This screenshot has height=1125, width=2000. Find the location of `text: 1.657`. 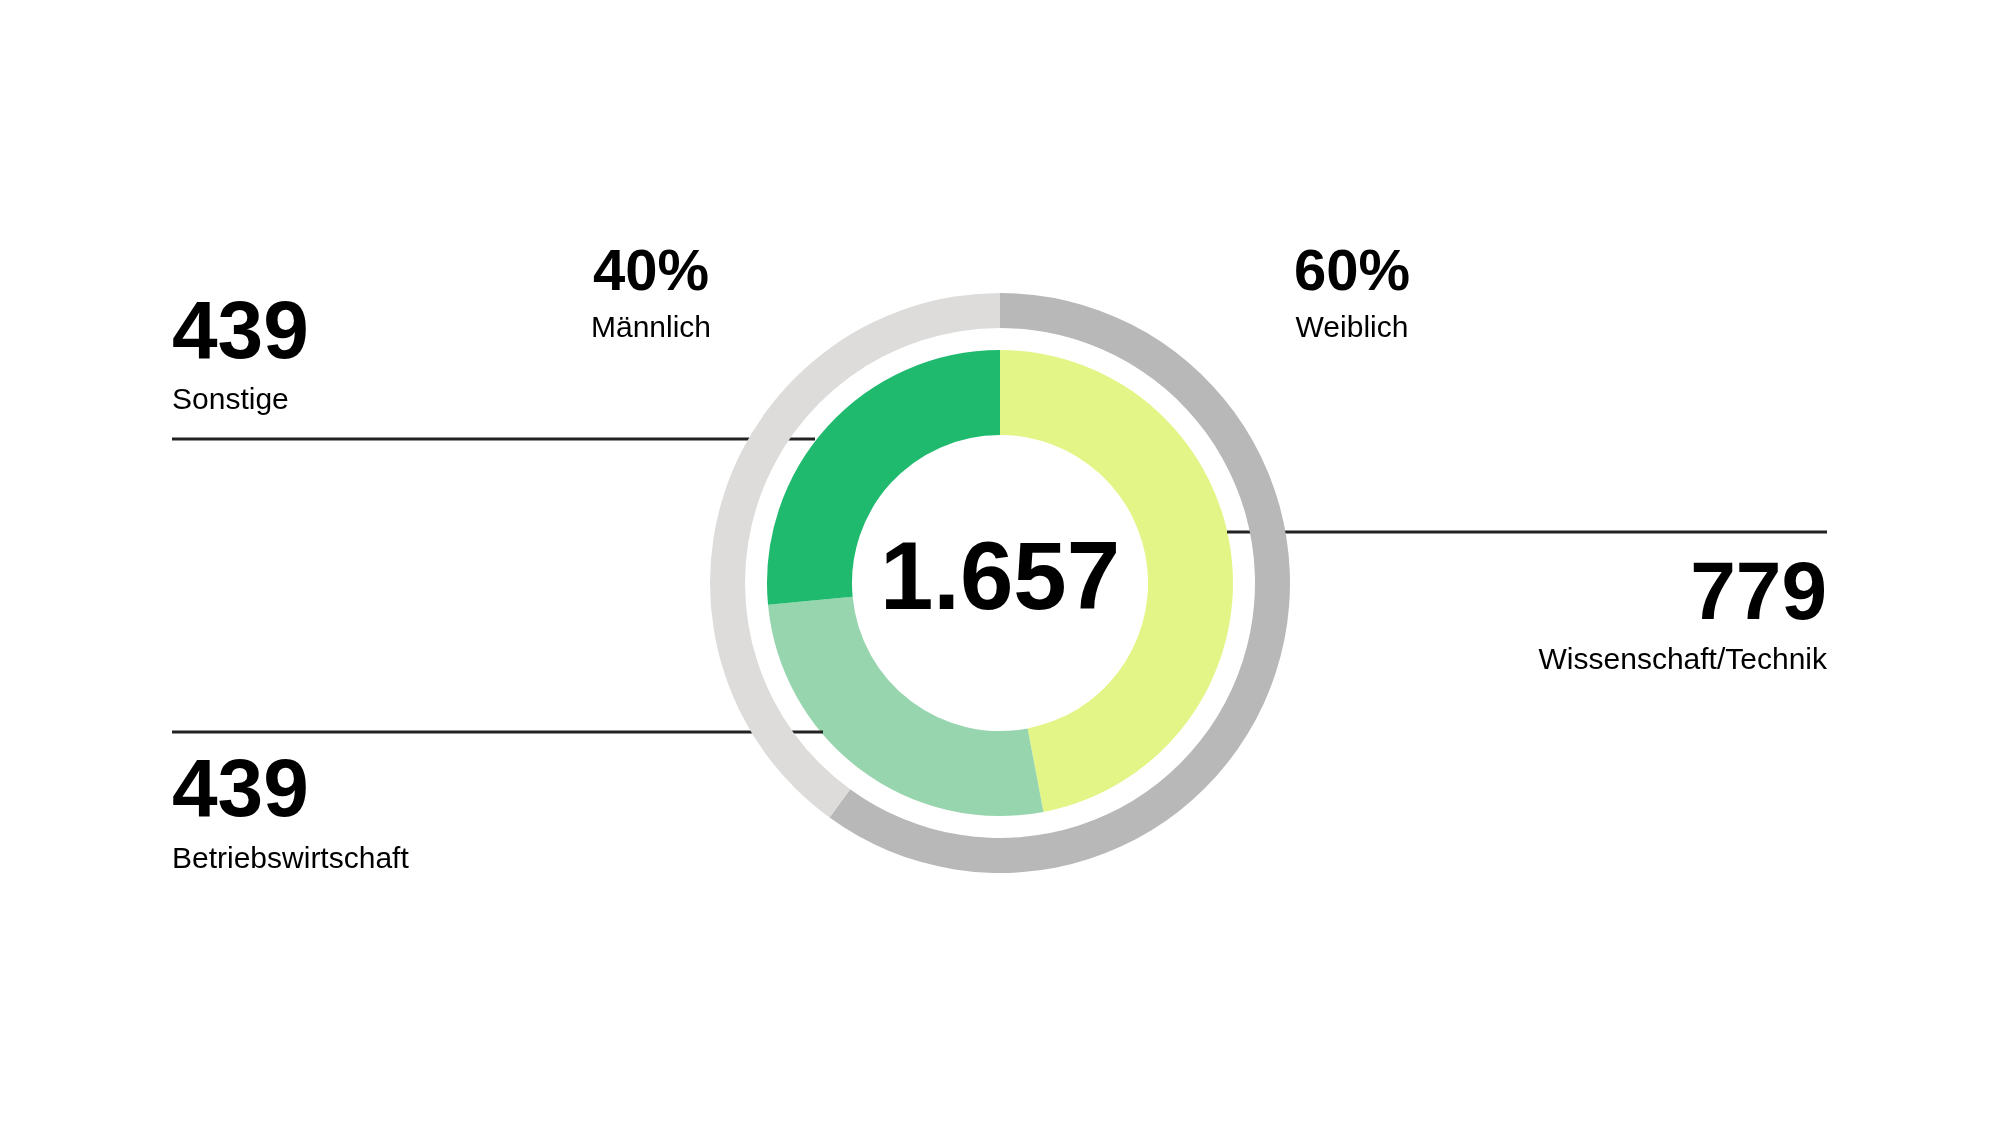

text: 1.657 is located at coordinates (1000, 576).